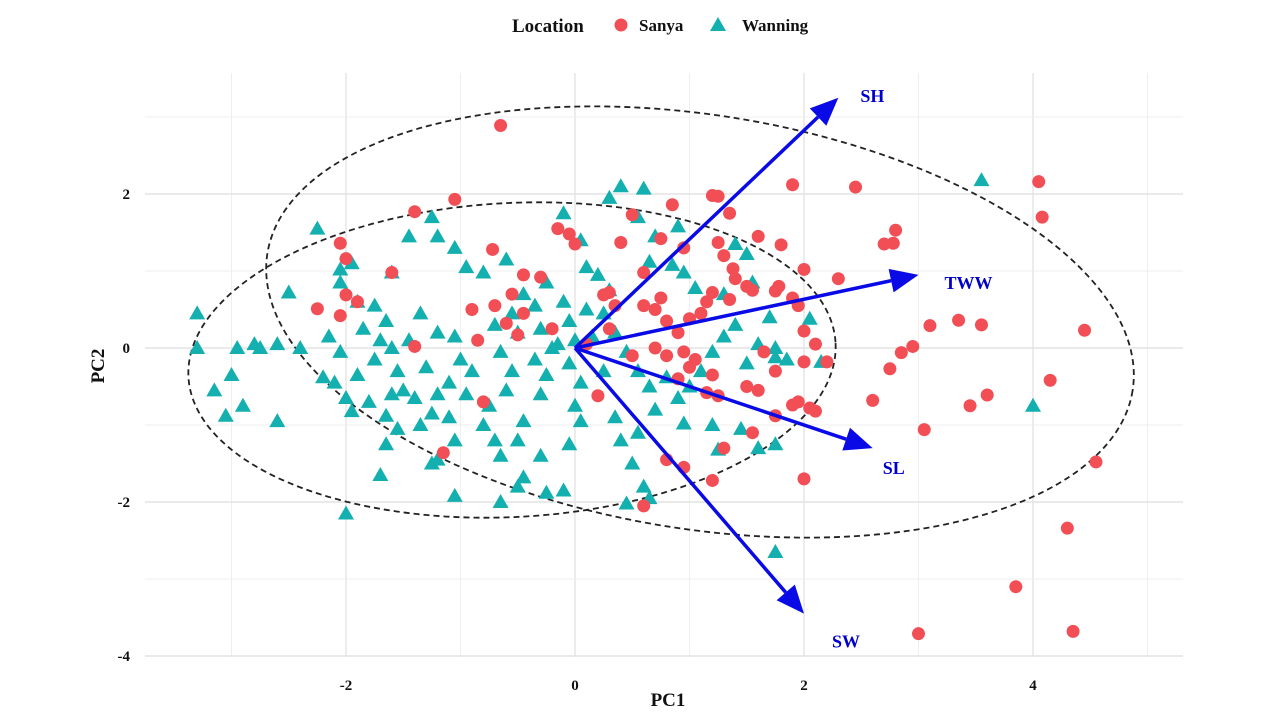 The image size is (1280, 720). What do you see at coordinates (661, 25) in the screenshot?
I see `legend-label-sanya: Sanya` at bounding box center [661, 25].